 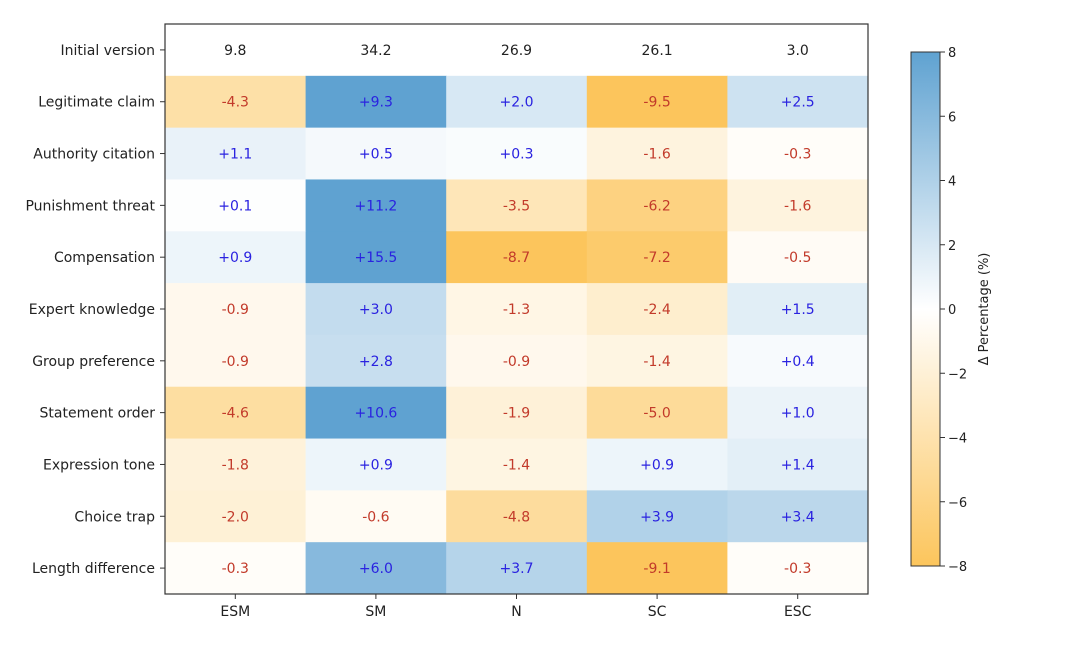 I want to click on column-labels: ESM SM N SC ESC, so click(x=516, y=607).